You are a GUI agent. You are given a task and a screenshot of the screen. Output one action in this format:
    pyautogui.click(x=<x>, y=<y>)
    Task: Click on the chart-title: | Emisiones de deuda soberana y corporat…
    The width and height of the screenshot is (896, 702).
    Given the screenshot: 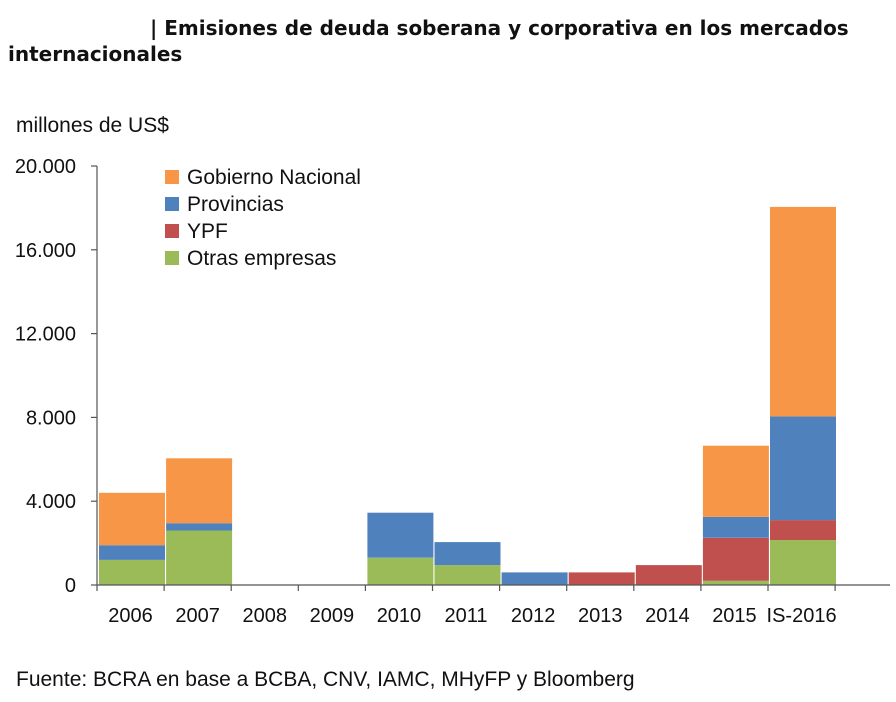 What is the action you would take?
    pyautogui.click(x=448, y=41)
    